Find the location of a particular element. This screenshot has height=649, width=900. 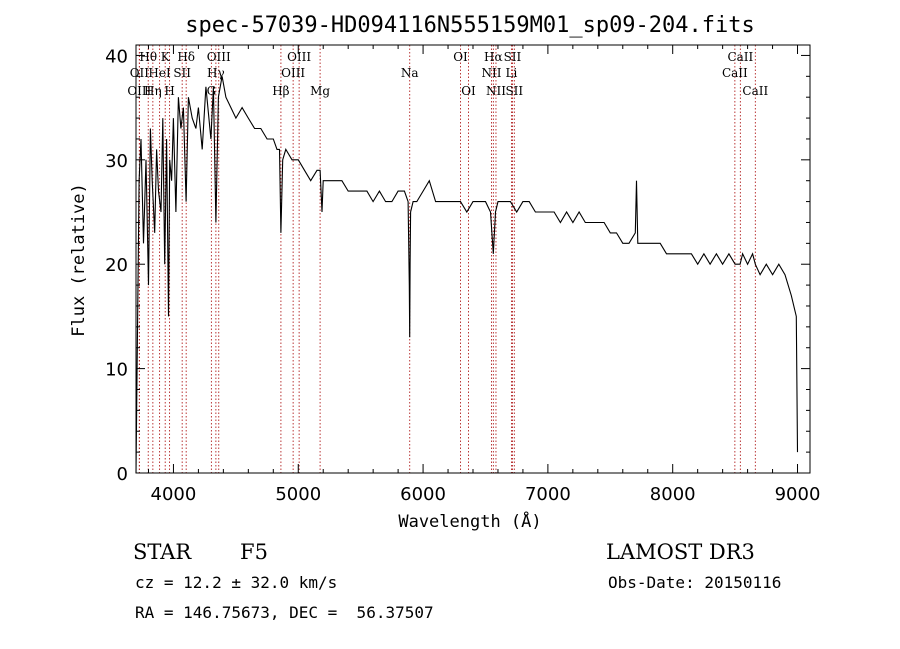

object-class: STAR is located at coordinates (162, 552).